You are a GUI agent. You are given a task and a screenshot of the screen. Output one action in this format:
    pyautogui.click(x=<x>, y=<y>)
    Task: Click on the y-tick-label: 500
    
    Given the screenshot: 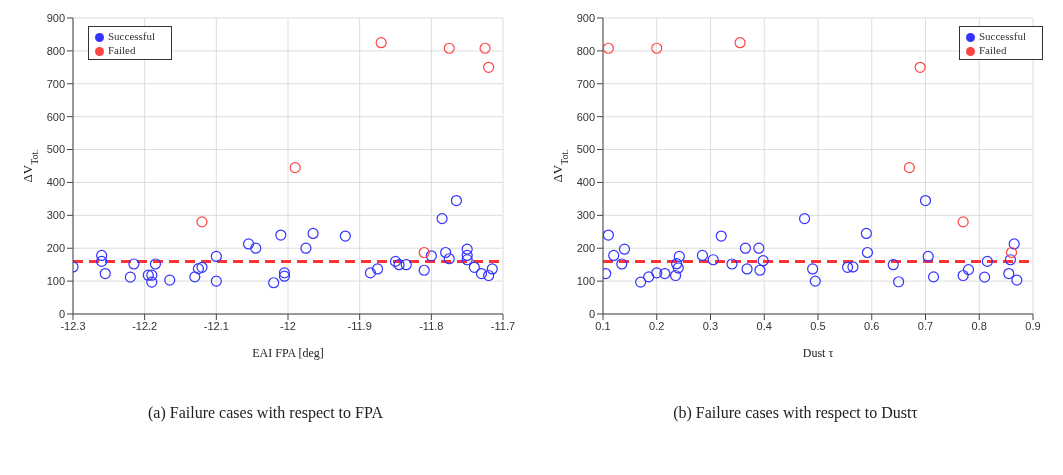 What is the action you would take?
    pyautogui.click(x=55, y=149)
    